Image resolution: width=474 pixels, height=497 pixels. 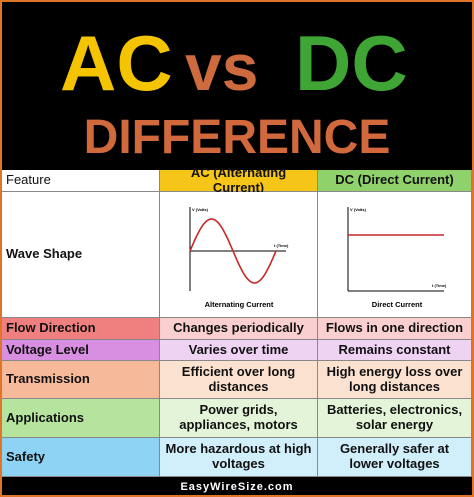 I want to click on row-label: Voltage Level, so click(x=81, y=350).